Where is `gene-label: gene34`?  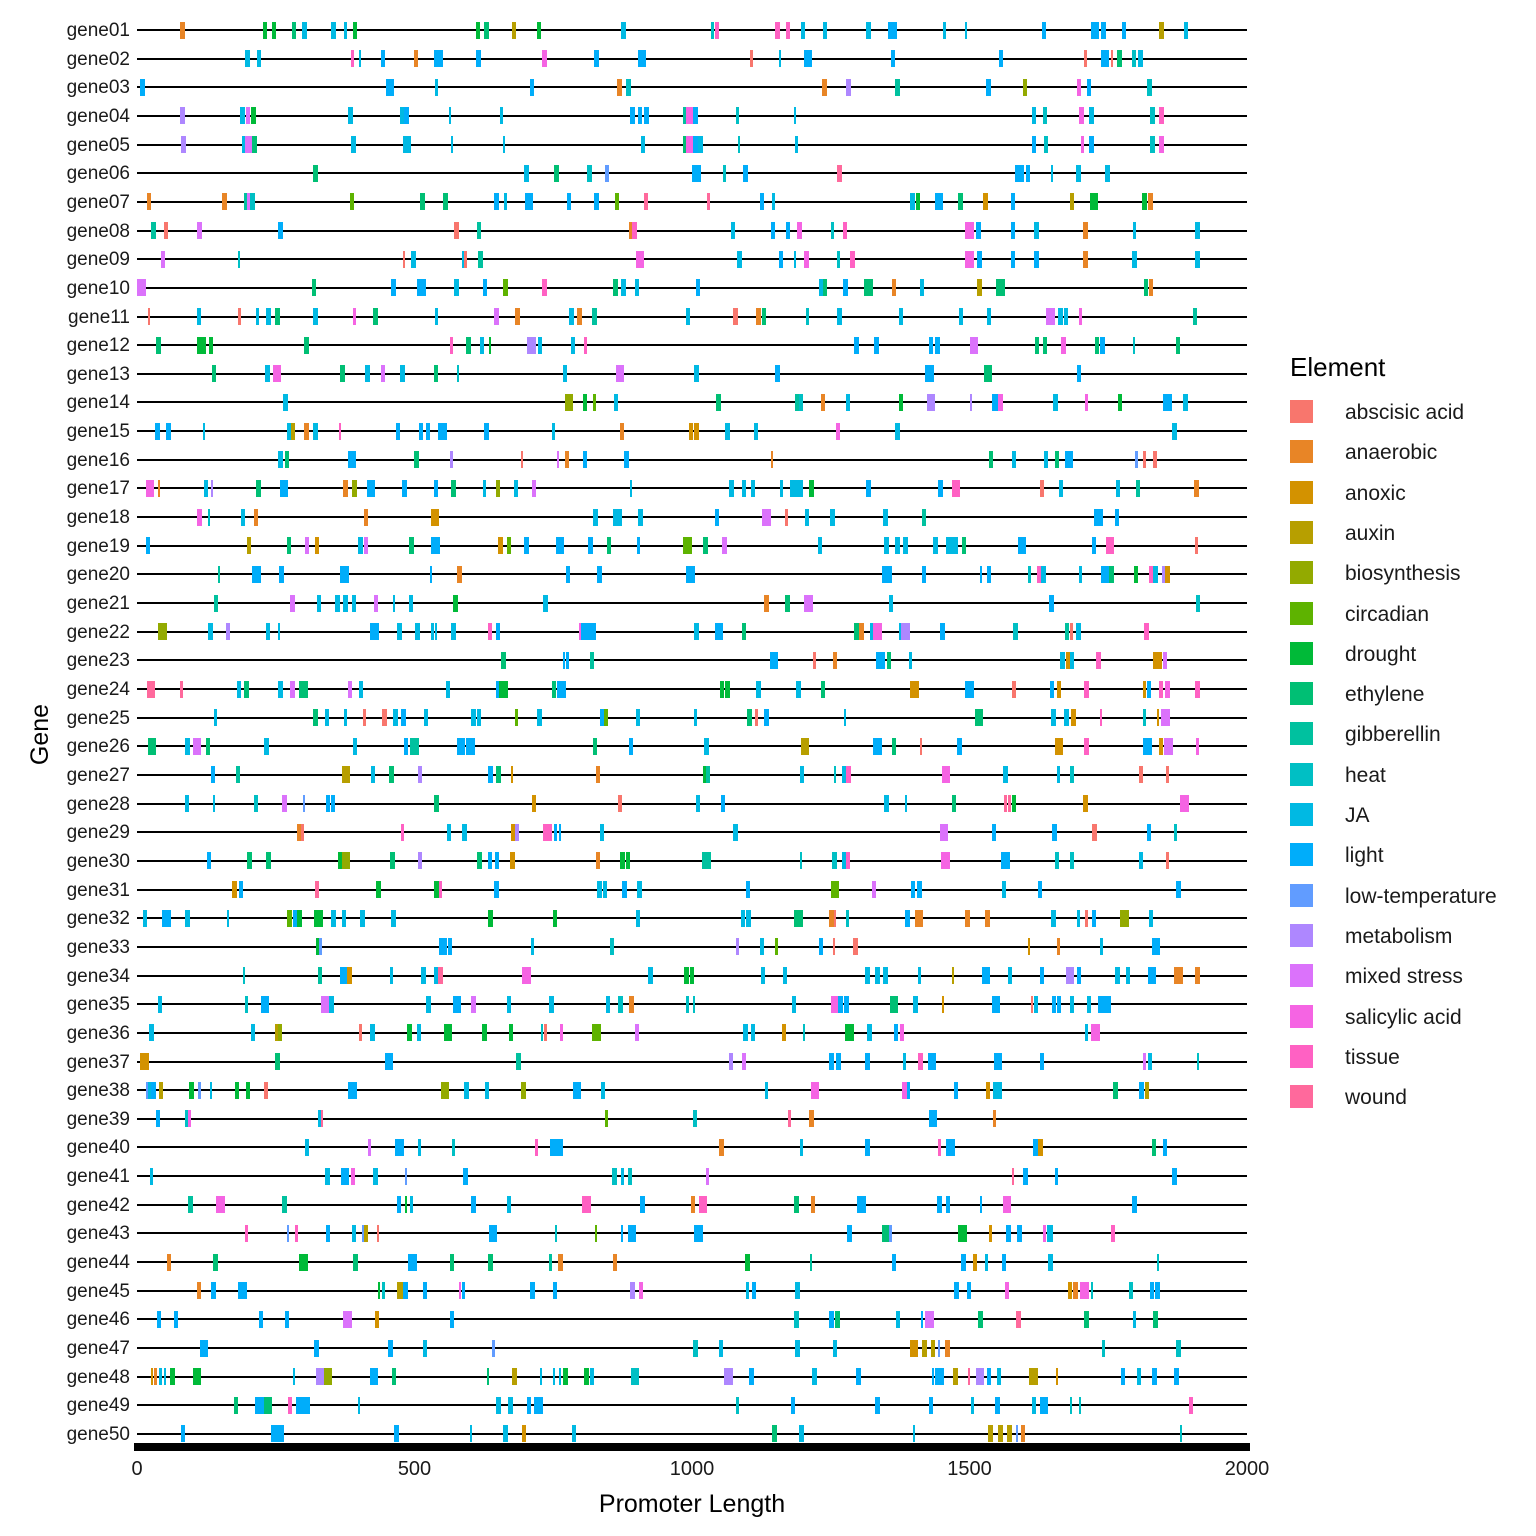
gene-label: gene34 is located at coordinates (98, 976).